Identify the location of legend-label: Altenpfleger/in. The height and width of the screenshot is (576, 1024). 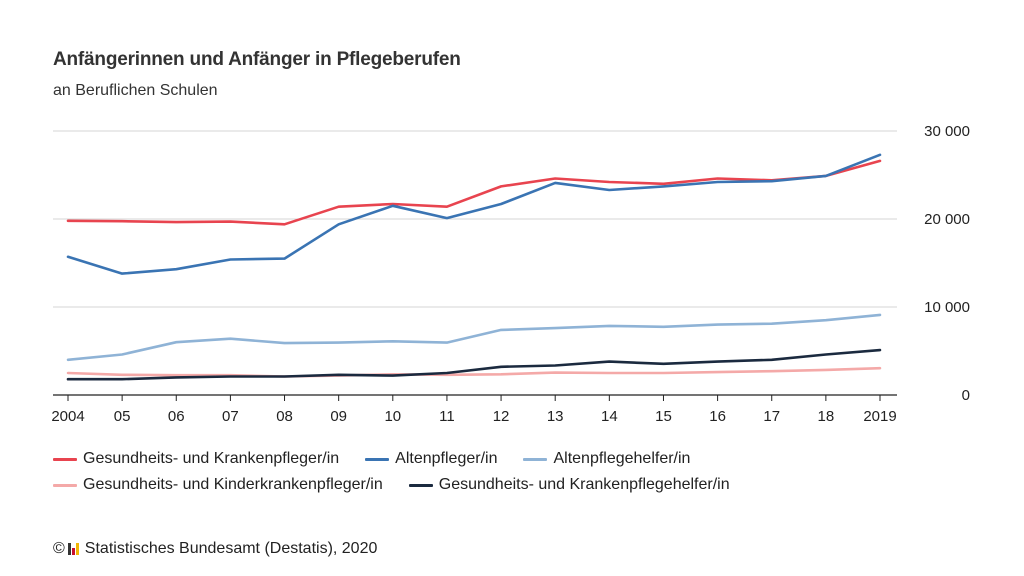
(446, 458).